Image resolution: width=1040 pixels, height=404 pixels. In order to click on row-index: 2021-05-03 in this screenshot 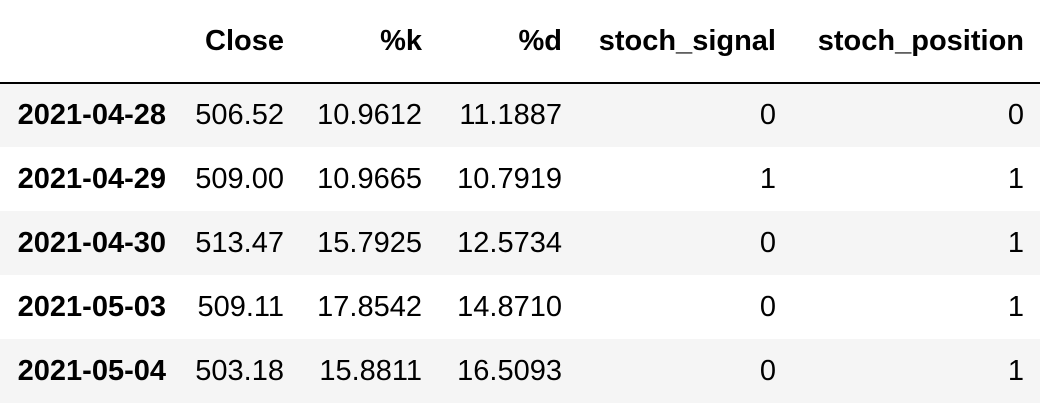, I will do `click(91, 306)`.